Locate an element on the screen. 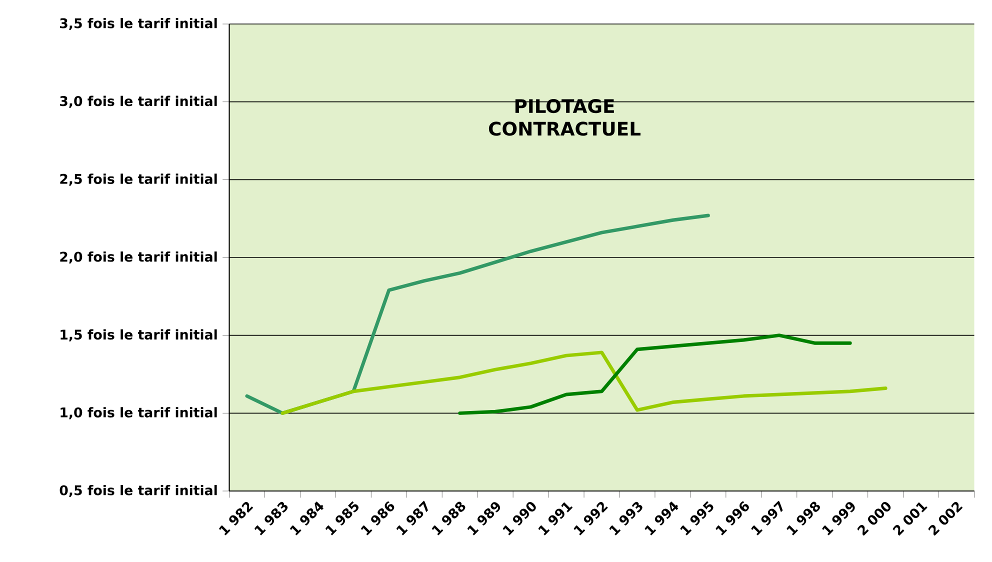 This screenshot has height=562, width=992. y-tick-label: 2,5 fois le tarif initial is located at coordinates (138, 180).